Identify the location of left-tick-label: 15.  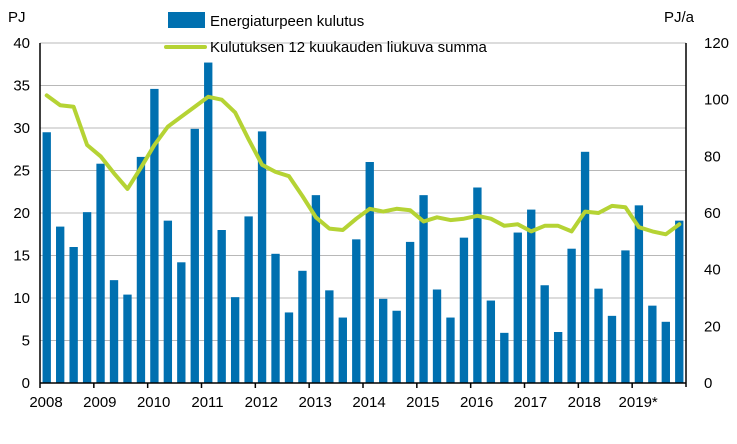
(21, 256).